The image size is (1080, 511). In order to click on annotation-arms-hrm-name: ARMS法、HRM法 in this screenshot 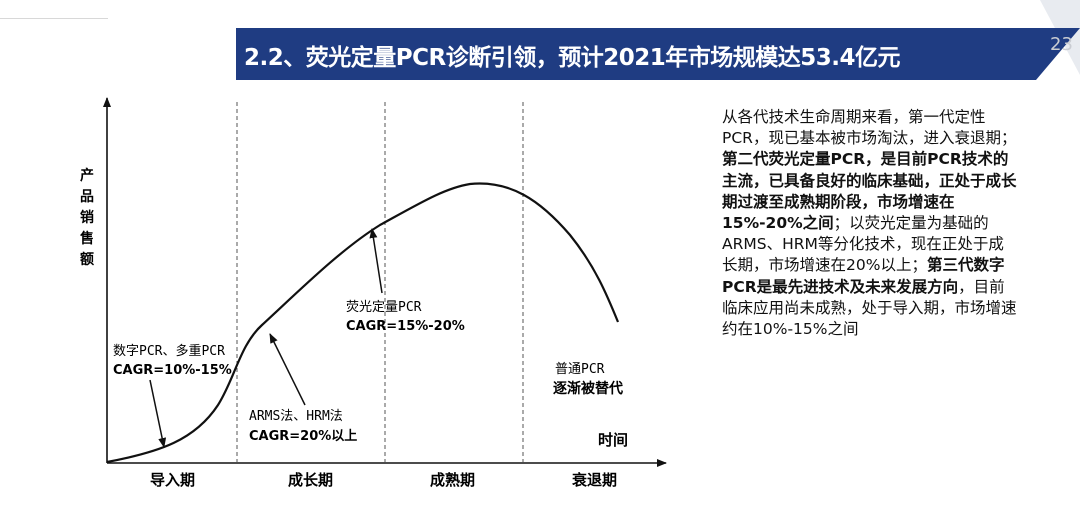, I will do `click(296, 416)`.